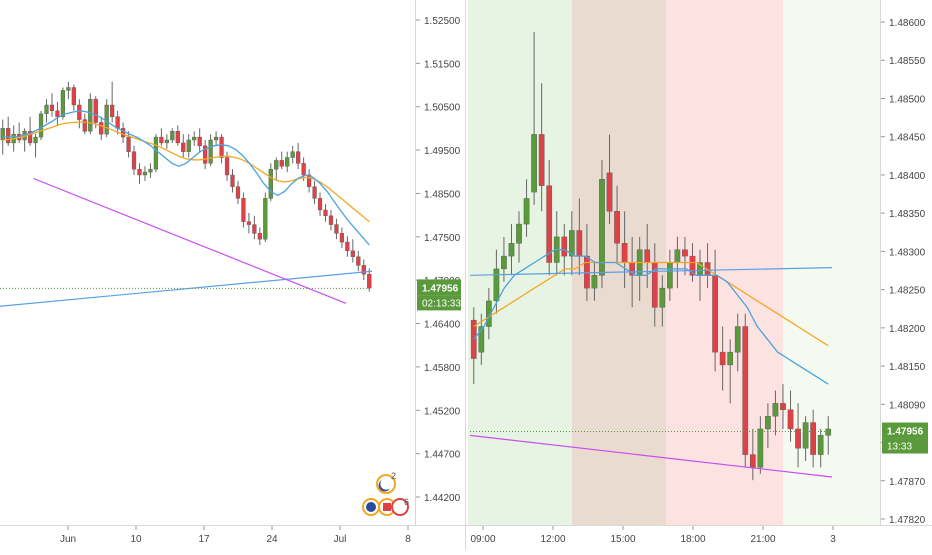  What do you see at coordinates (692, 539) in the screenshot?
I see `right-time-tick-label: 18:00` at bounding box center [692, 539].